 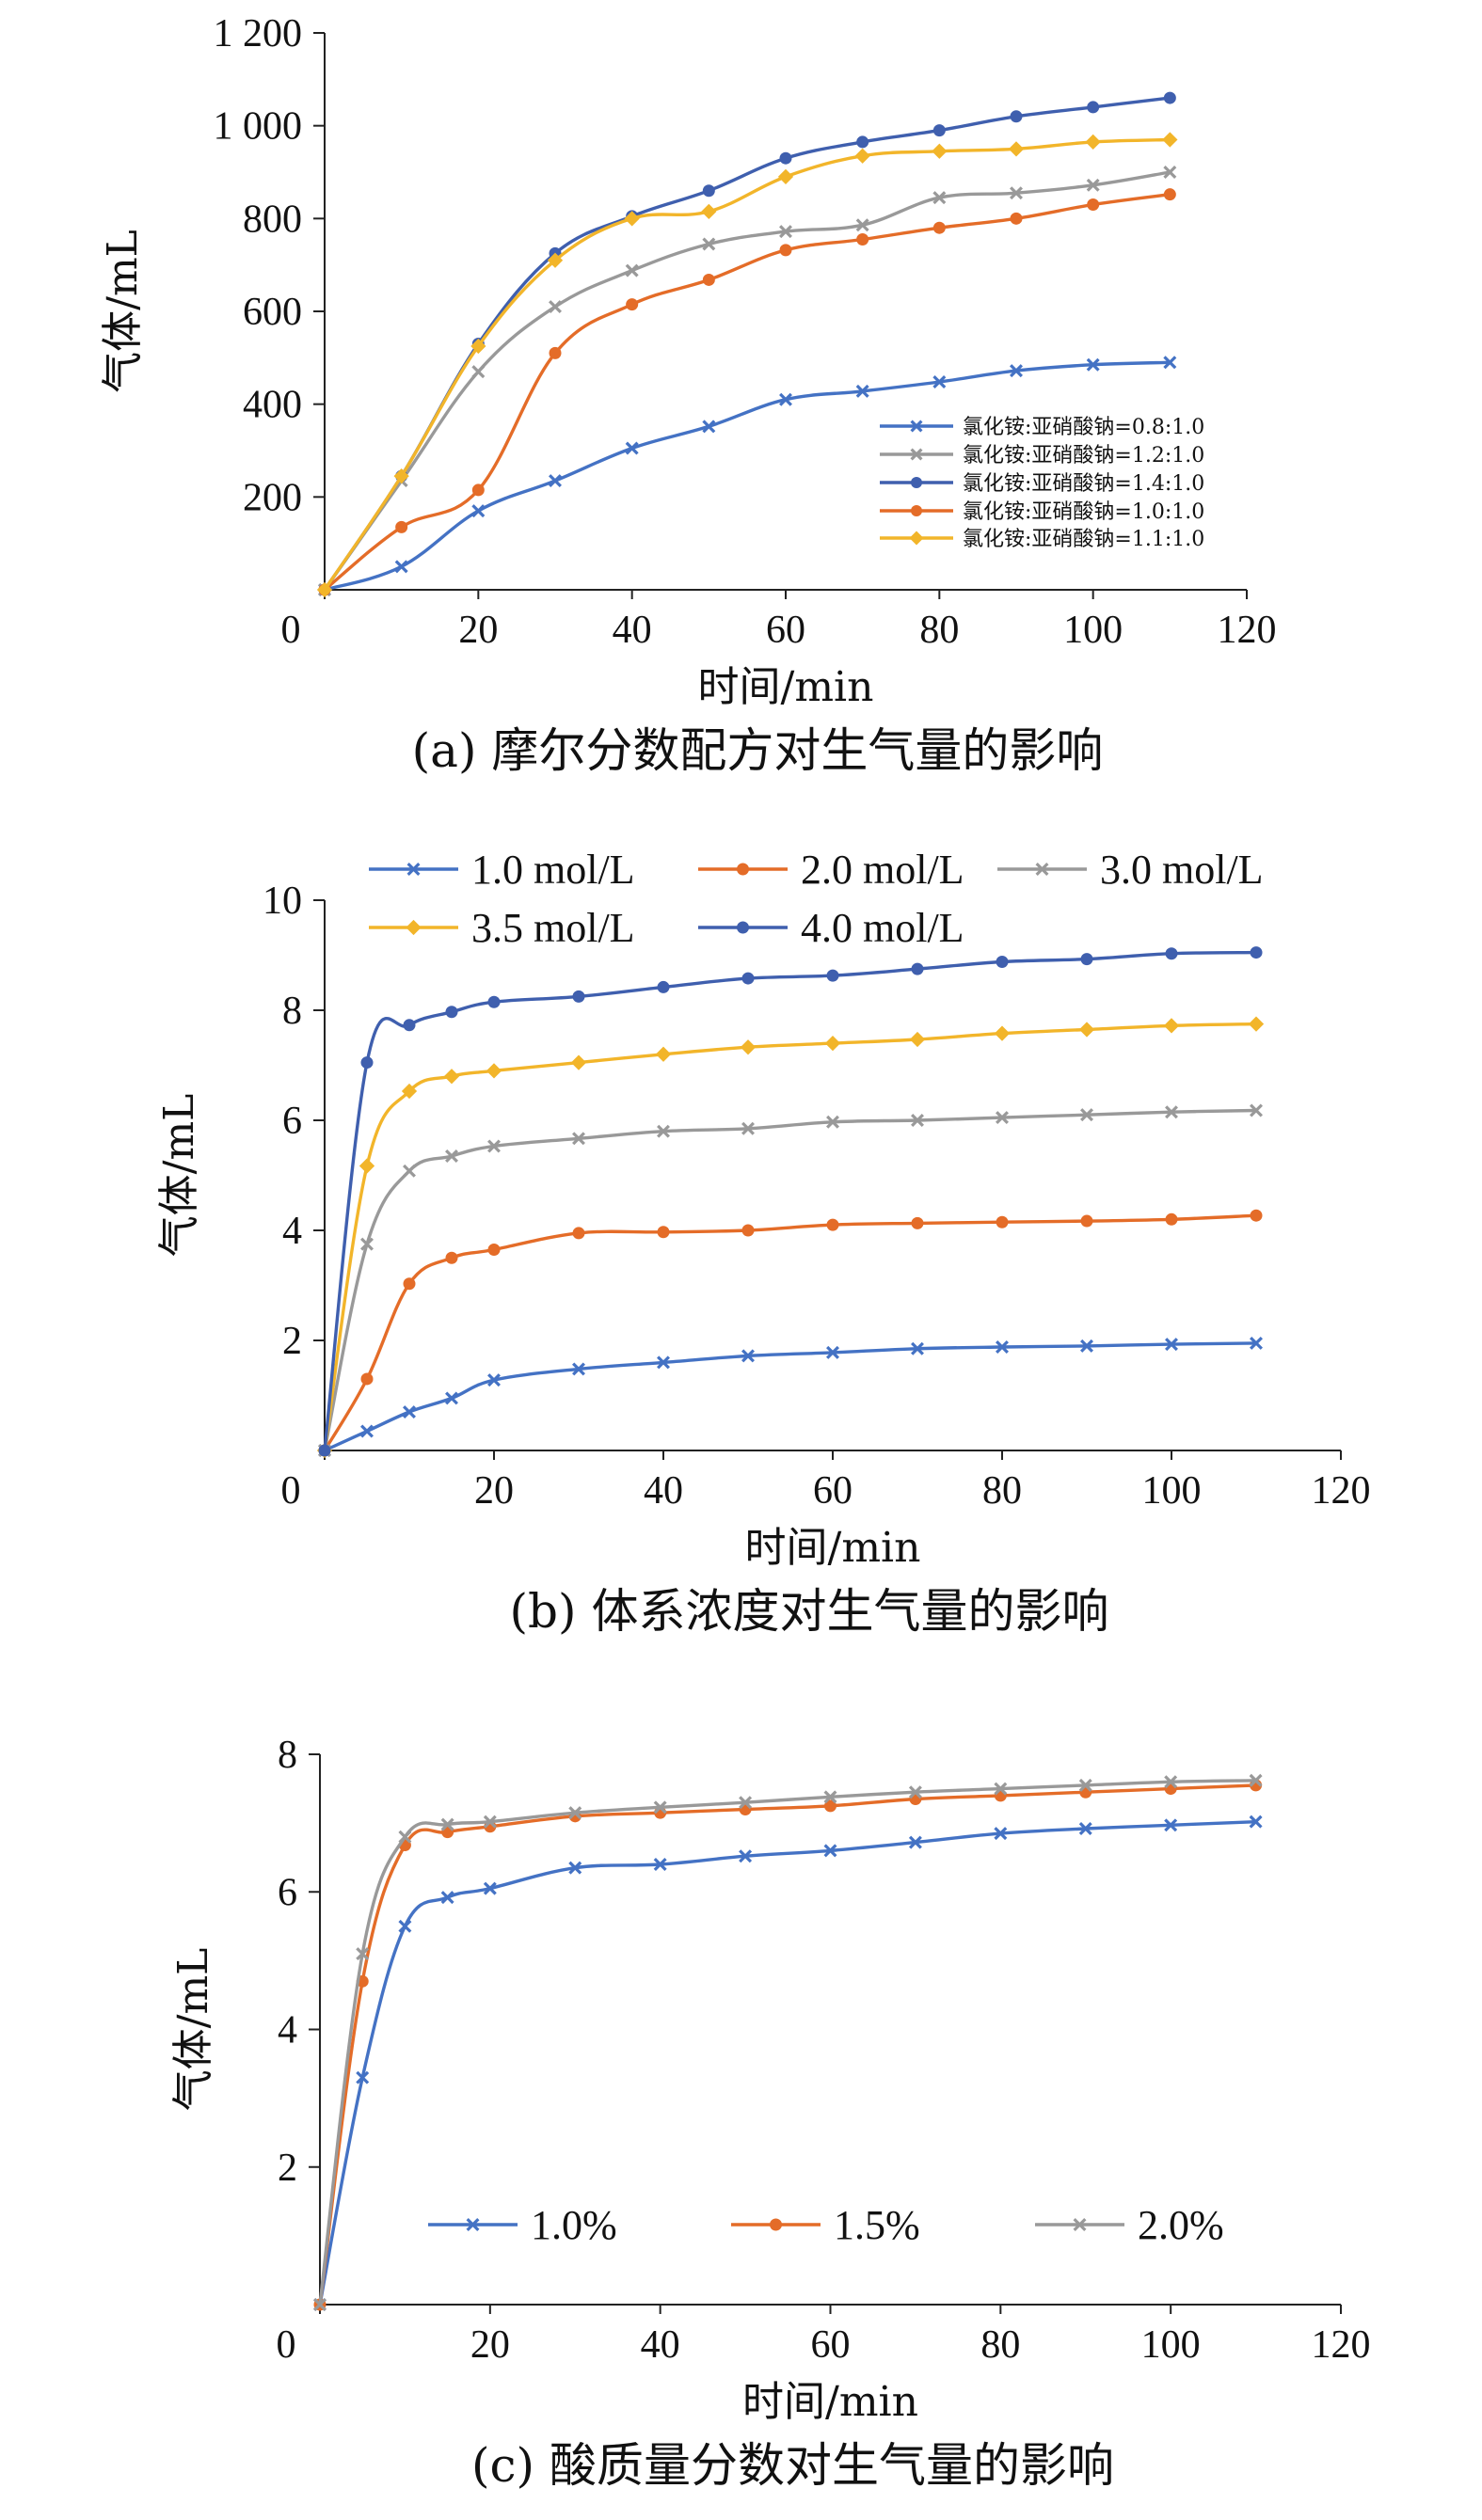 I want to click on y-tick-label: 2, so click(x=288, y=2168).